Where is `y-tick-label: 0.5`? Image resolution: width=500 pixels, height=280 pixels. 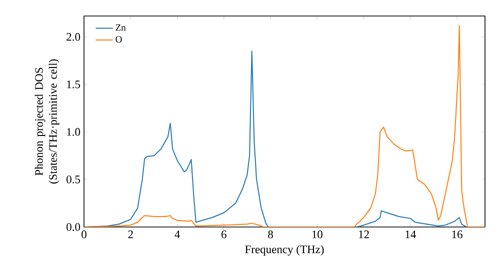
y-tick-label: 0.5 is located at coordinates (73, 180).